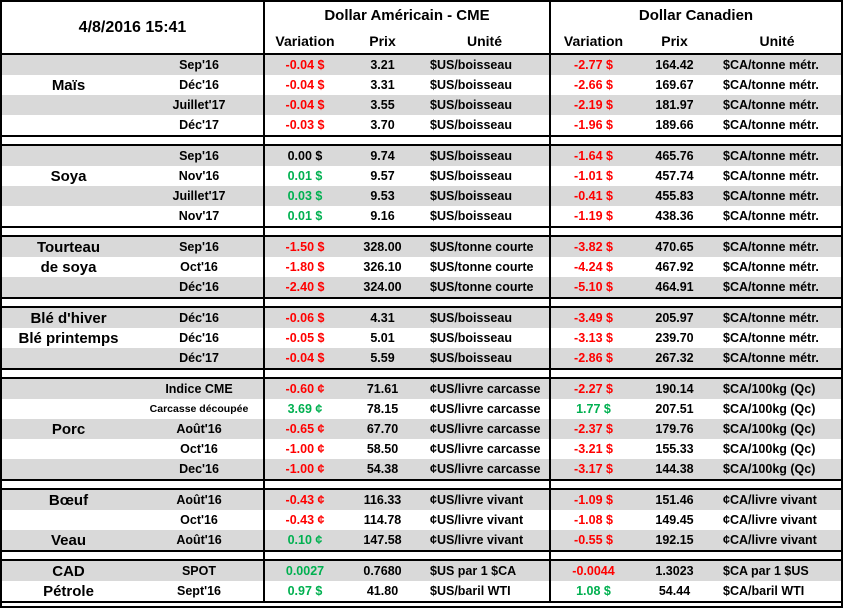  I want to click on ca-variation-cell: -2.19 $, so click(592, 105).